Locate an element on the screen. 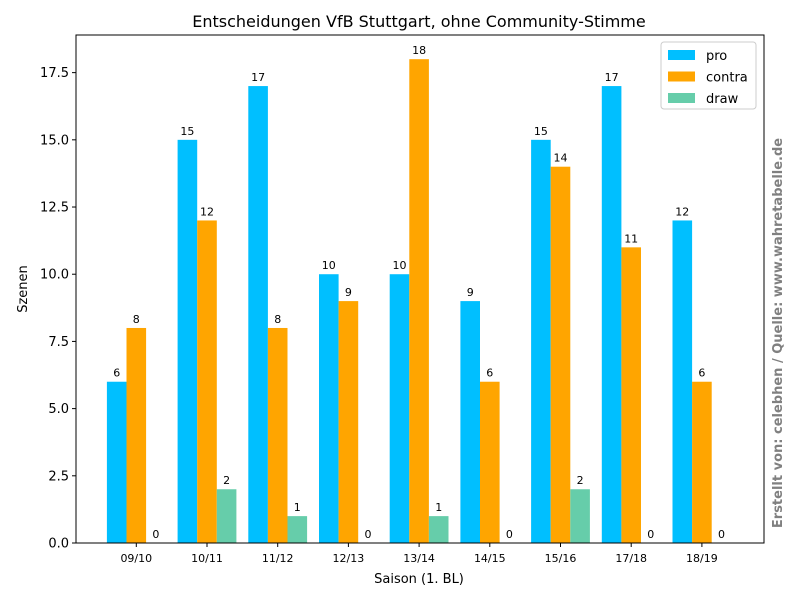 The width and height of the screenshot is (800, 600). y-tick-label: 12.5 is located at coordinates (54, 208).